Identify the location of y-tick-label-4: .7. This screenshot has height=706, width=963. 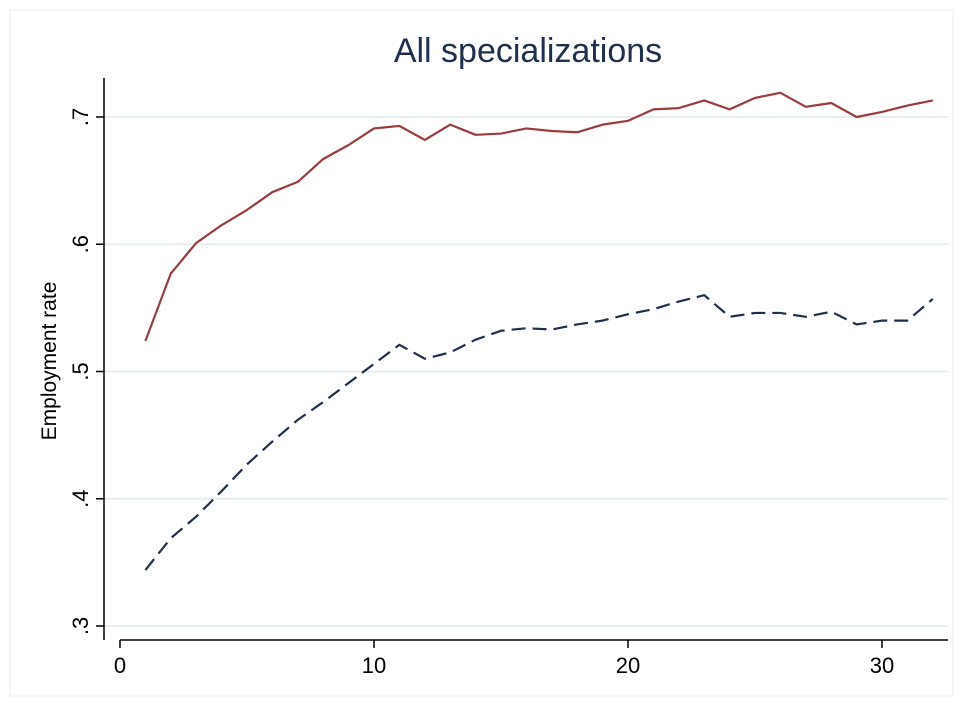
(80, 117).